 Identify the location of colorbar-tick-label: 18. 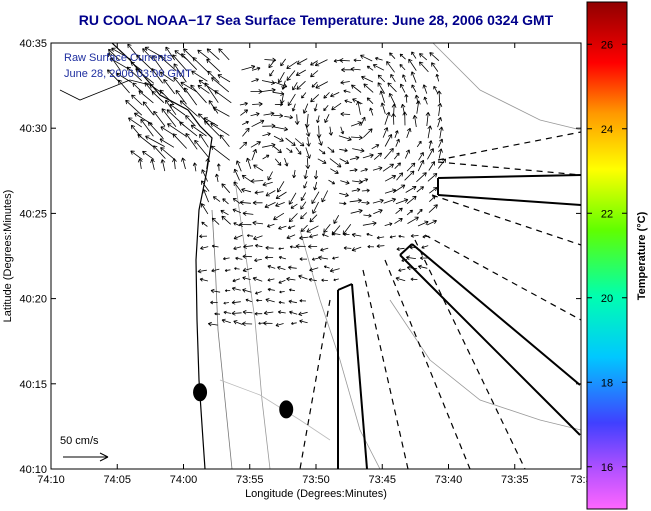
(607, 383).